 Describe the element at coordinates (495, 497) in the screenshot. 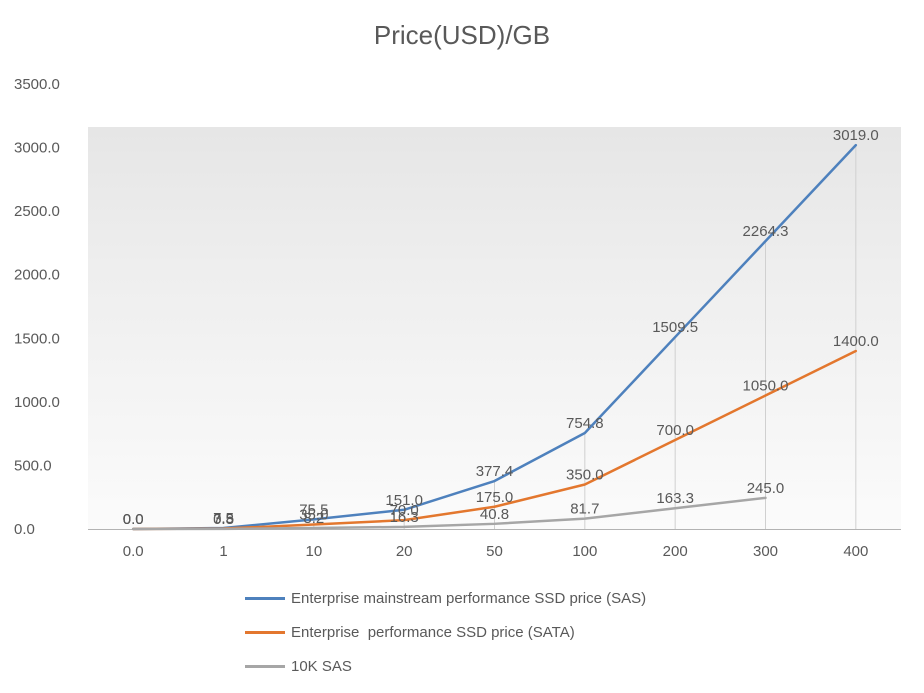

I see `data-label: 175.0` at that location.